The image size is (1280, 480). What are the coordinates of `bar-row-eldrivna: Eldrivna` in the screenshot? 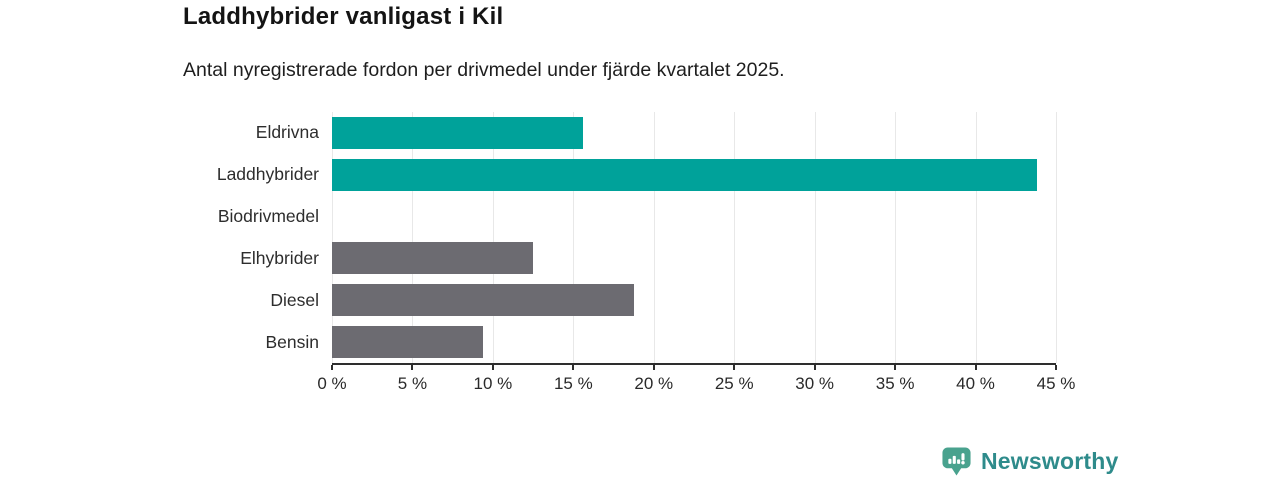 It's located at (656, 133).